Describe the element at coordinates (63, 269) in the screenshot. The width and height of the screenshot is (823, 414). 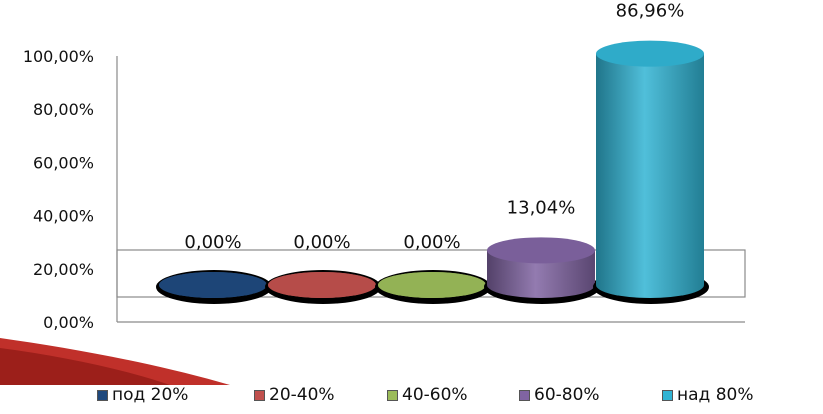
I see `y-tick-label: 20,00%` at that location.